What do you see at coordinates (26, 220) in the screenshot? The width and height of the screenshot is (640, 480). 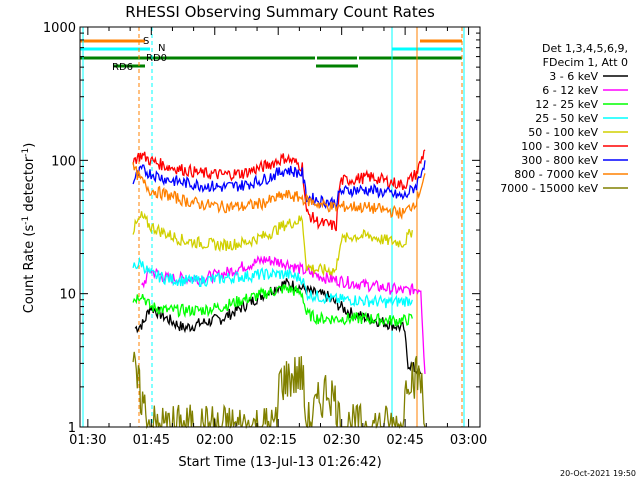 I see `y-label-exp1: -1` at bounding box center [26, 220].